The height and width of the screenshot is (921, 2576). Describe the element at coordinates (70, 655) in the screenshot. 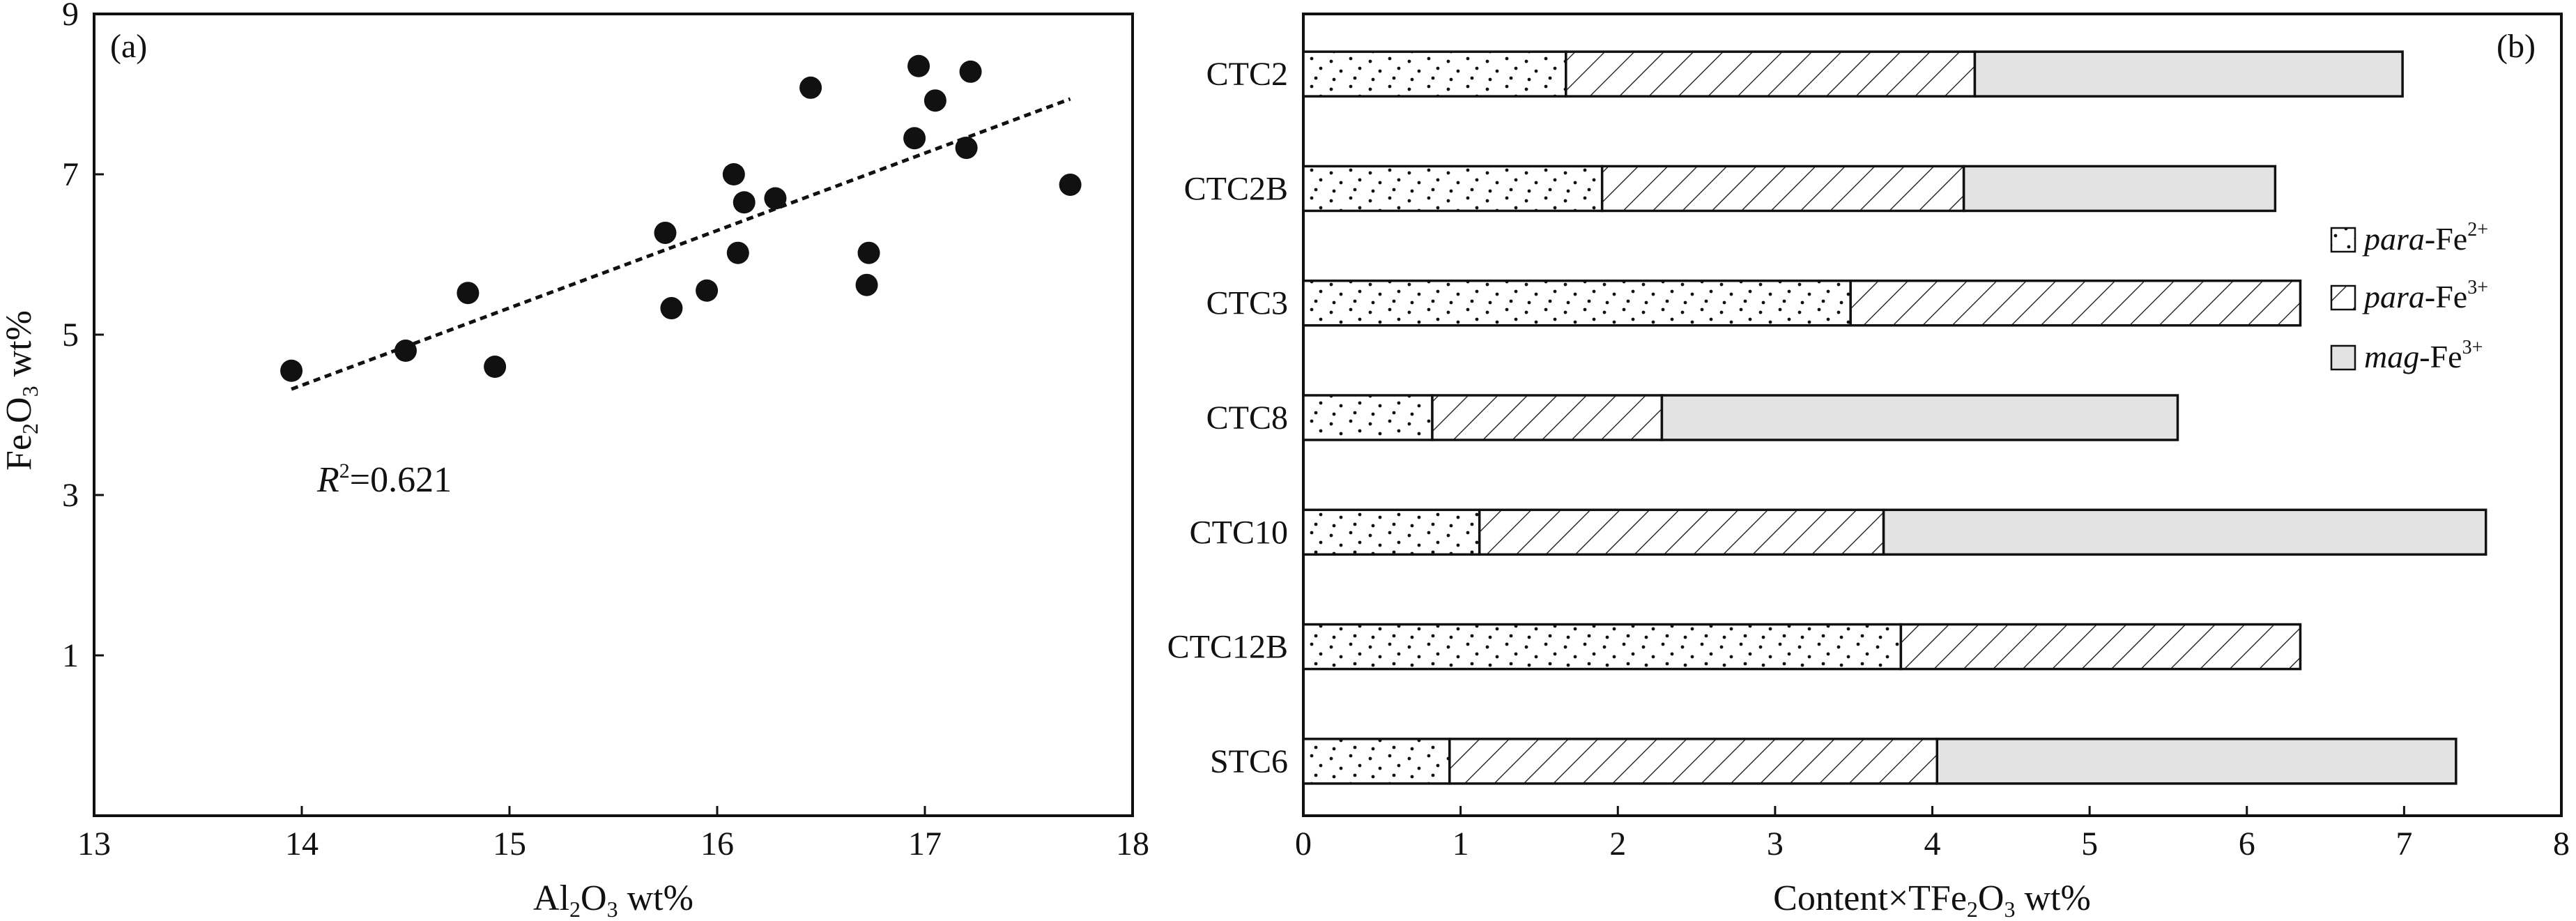

I see `y-tick-label-a: 1` at that location.